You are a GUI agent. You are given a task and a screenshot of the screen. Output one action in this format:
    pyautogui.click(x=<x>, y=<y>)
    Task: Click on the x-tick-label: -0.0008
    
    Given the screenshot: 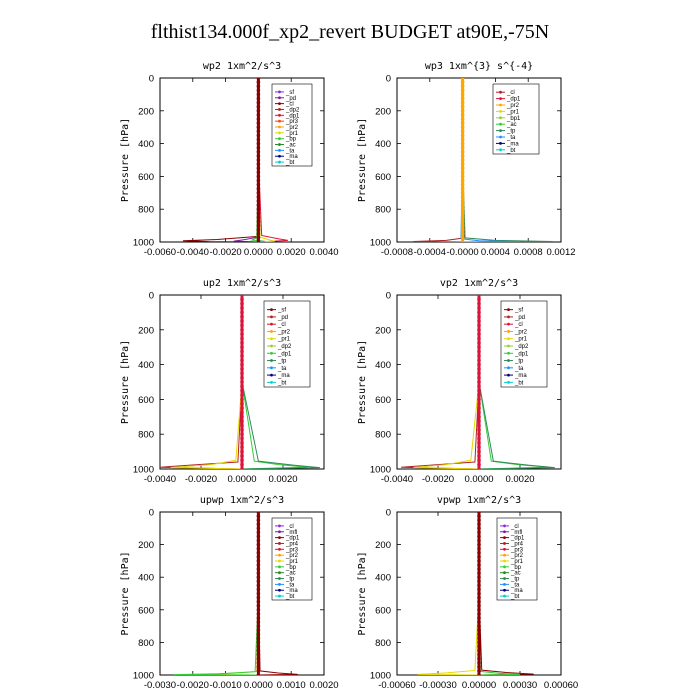 What is the action you would take?
    pyautogui.click(x=397, y=252)
    